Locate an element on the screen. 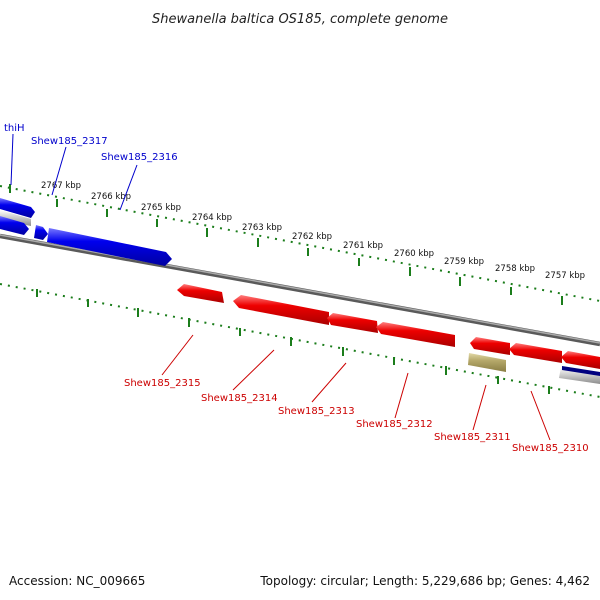  gene-label-shew185-2311: Shew185_2311 is located at coordinates (472, 437).